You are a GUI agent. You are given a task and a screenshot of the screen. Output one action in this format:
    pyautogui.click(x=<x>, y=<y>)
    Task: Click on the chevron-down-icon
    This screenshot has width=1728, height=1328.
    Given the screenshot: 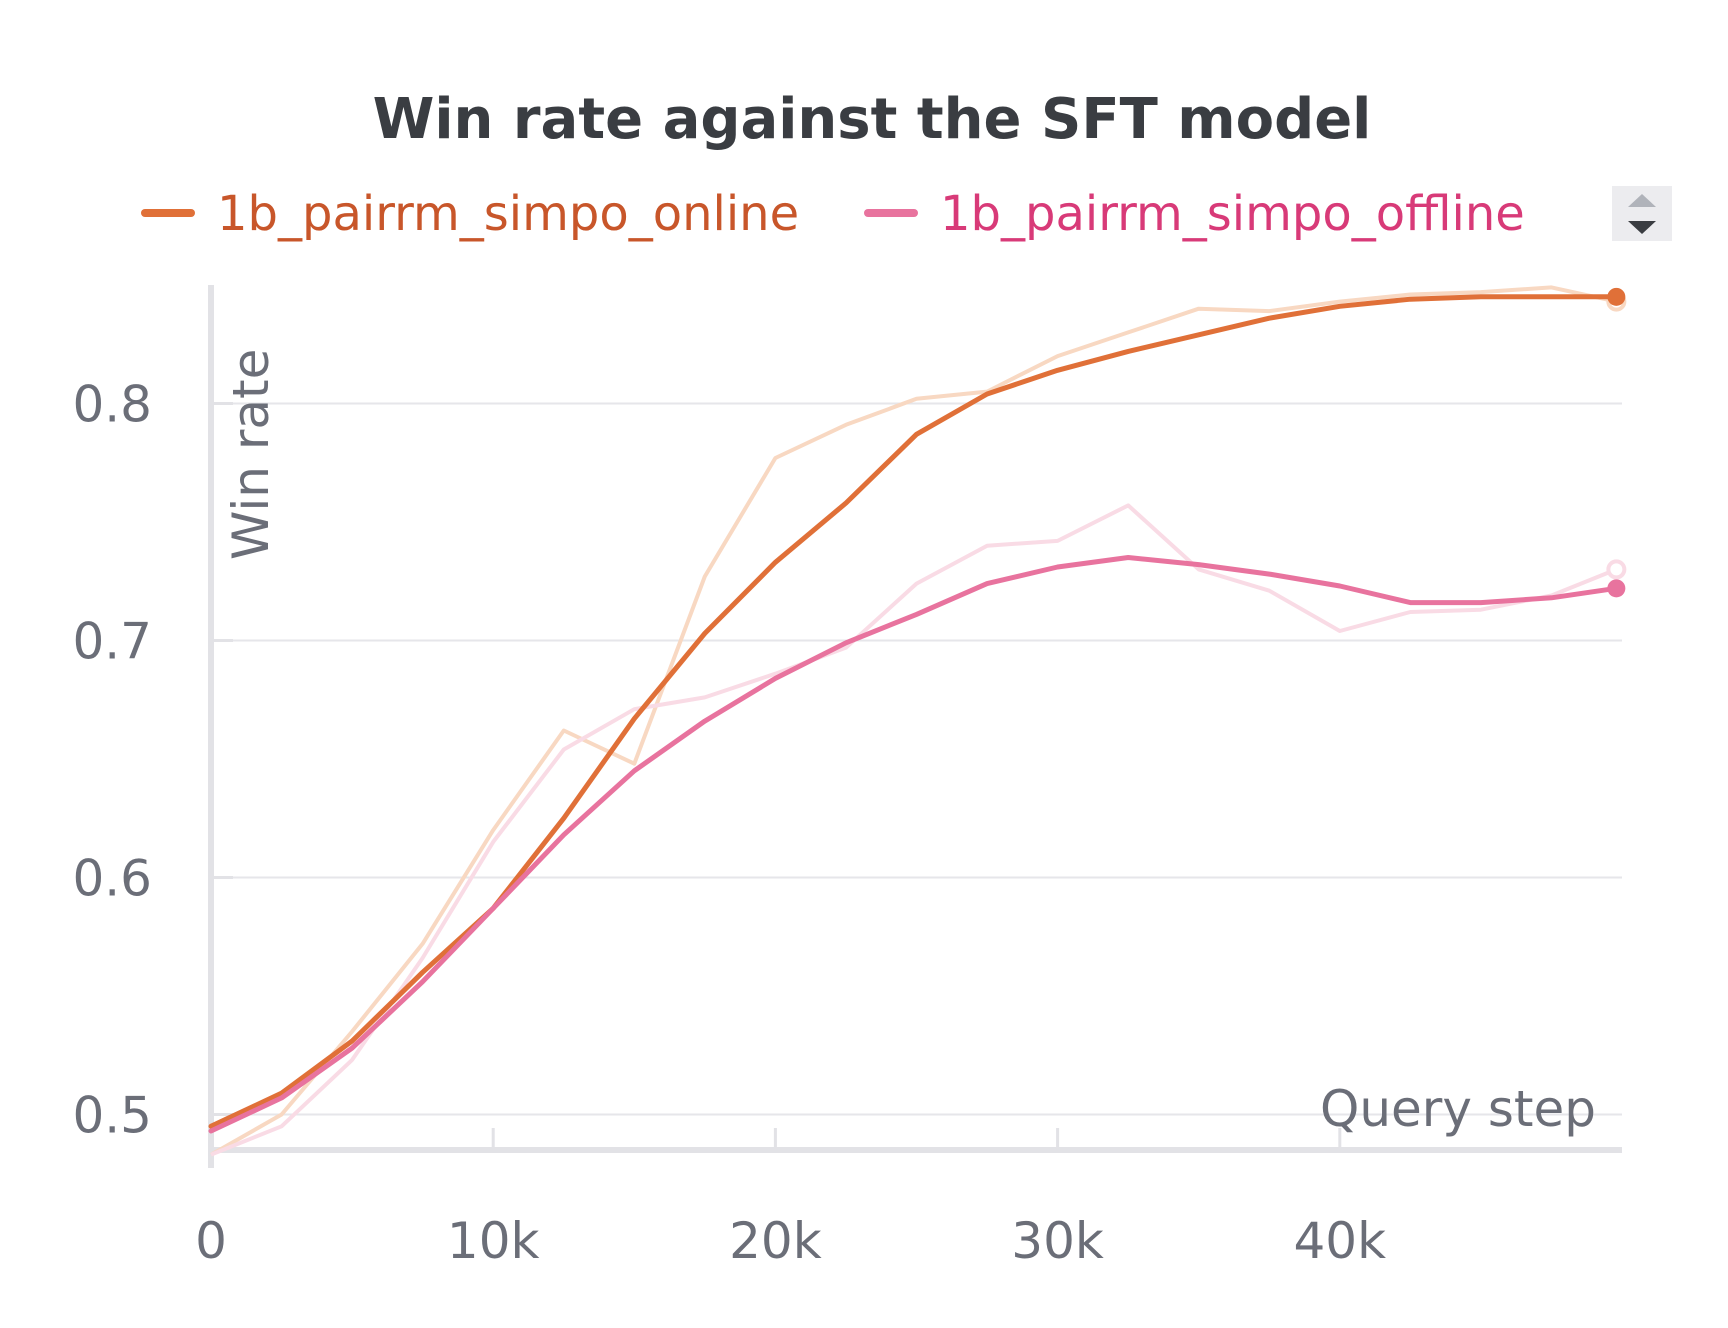 What is the action you would take?
    pyautogui.click(x=1642, y=227)
    